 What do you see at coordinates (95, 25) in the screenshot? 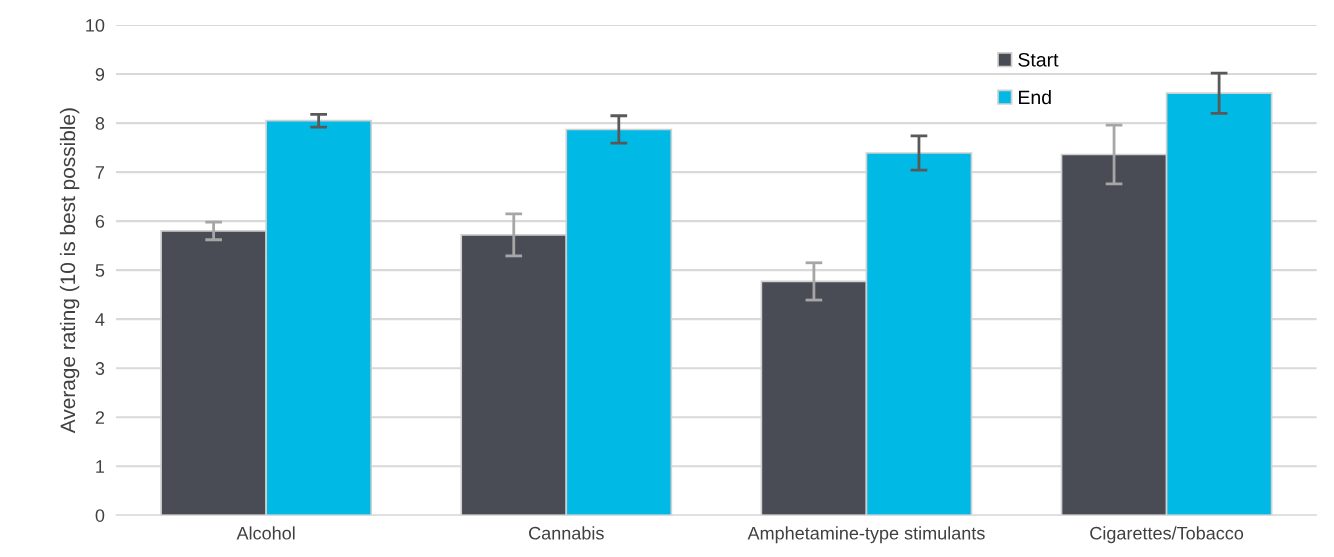
I see `y-tick-label: 10` at bounding box center [95, 25].